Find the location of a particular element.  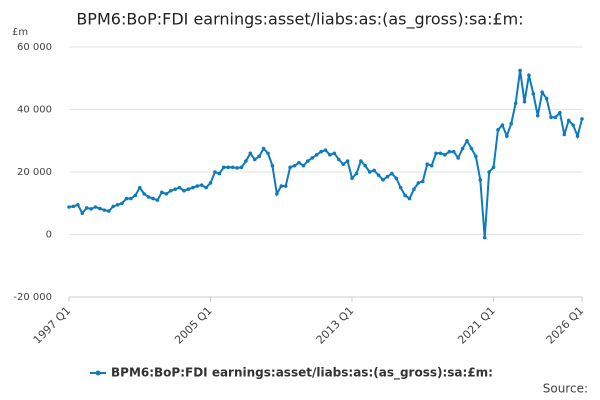

legend-marker is located at coordinates (98, 373).